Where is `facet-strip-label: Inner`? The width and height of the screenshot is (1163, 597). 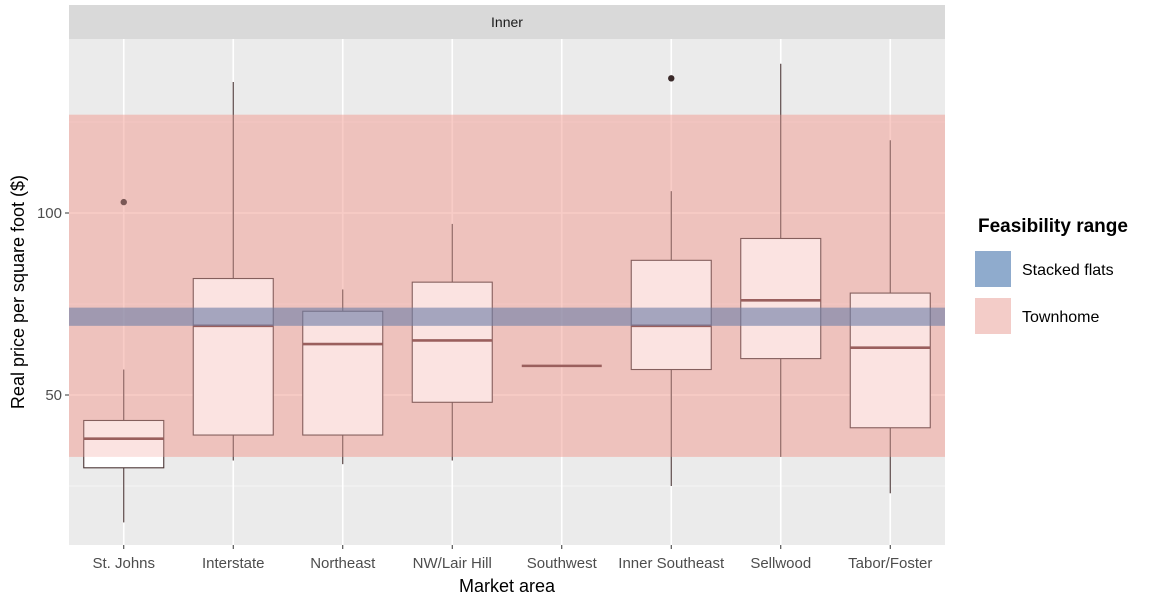 facet-strip-label: Inner is located at coordinates (507, 22).